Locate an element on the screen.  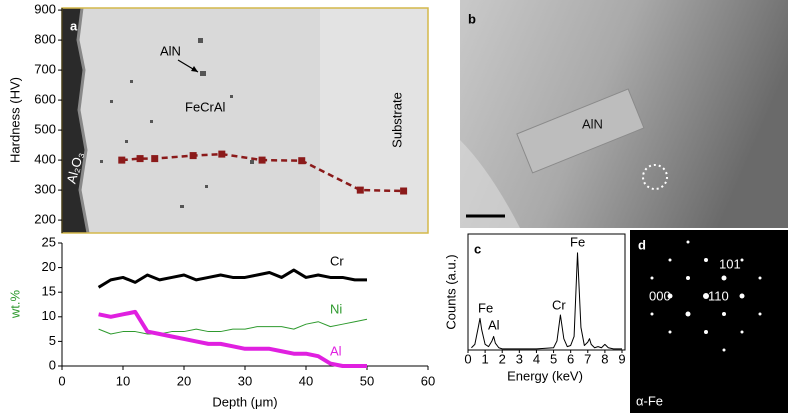
y-tick-label: 0 is located at coordinates (52, 364).